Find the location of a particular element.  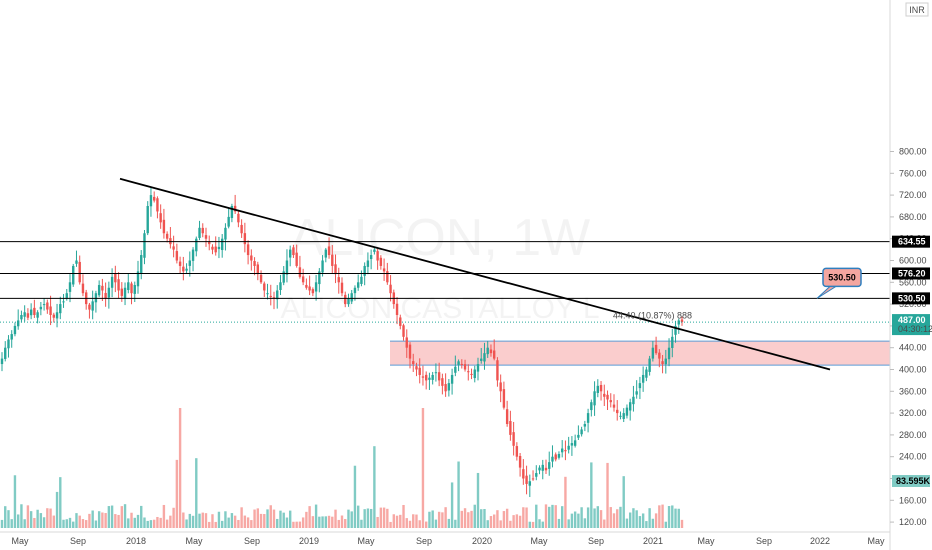

volume-tag-bg is located at coordinates (911, 481).